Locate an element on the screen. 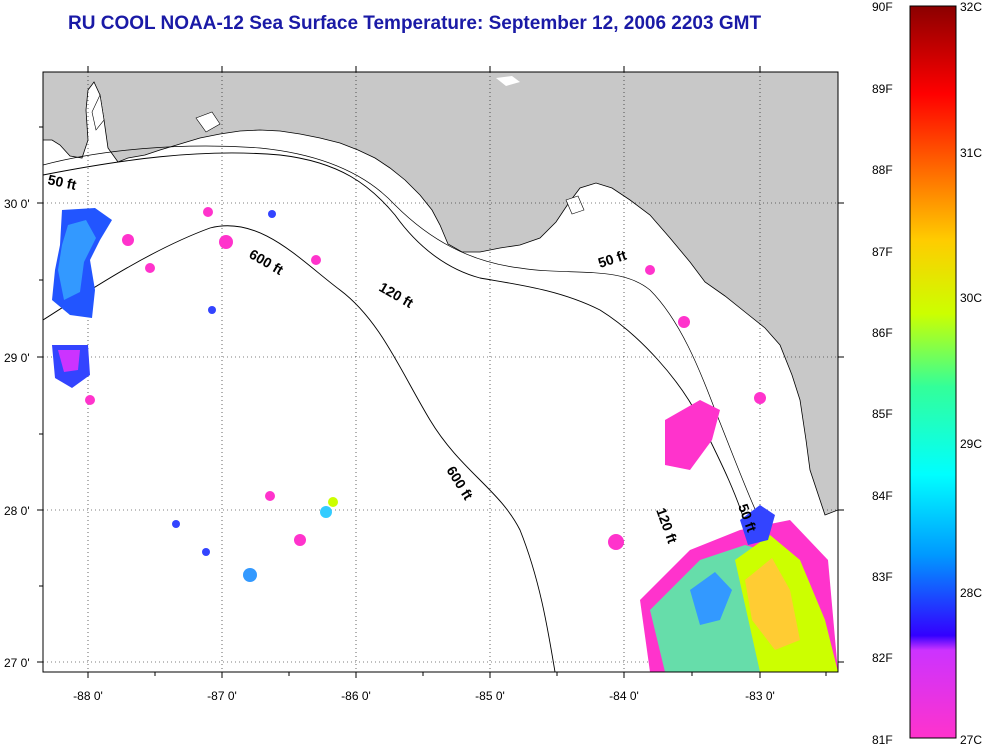 The width and height of the screenshot is (992, 754). cbar-f-90: 90F is located at coordinates (882, 7).